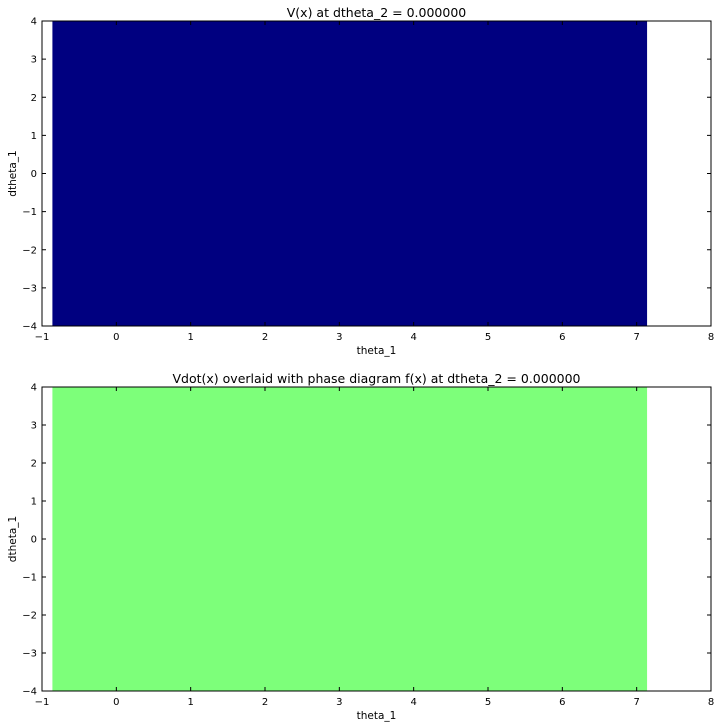 Image resolution: width=721 pixels, height=728 pixels. What do you see at coordinates (34, 174) in the screenshot?
I see `top-chart-ytick-label: 0` at bounding box center [34, 174].